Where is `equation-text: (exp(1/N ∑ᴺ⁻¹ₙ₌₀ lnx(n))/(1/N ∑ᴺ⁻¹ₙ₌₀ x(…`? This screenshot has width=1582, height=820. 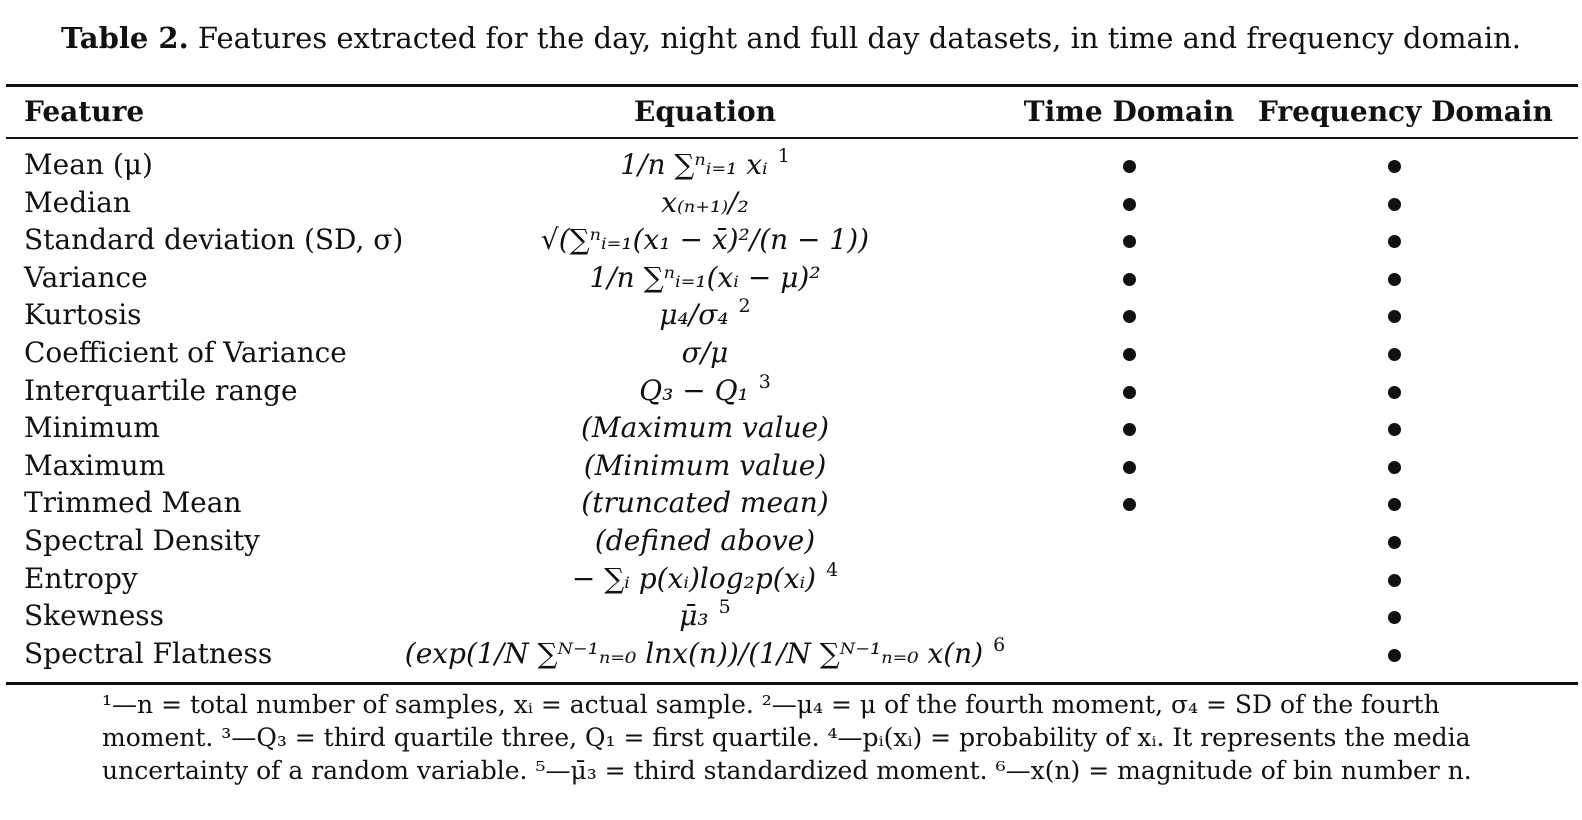
equation-text: (exp(1/N ∑ᴺ⁻¹ₙ₌₀ lnx(n))/(1/N ∑ᴺ⁻¹ₙ₌₀ x(… is located at coordinates (694, 653).